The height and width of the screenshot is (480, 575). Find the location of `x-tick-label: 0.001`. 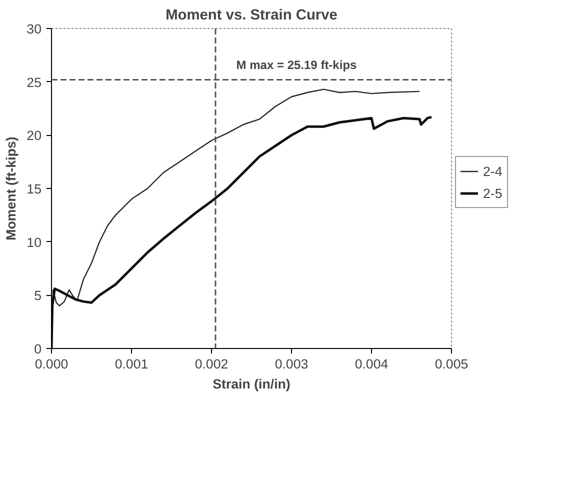

x-tick-label: 0.001 is located at coordinates (131, 364).